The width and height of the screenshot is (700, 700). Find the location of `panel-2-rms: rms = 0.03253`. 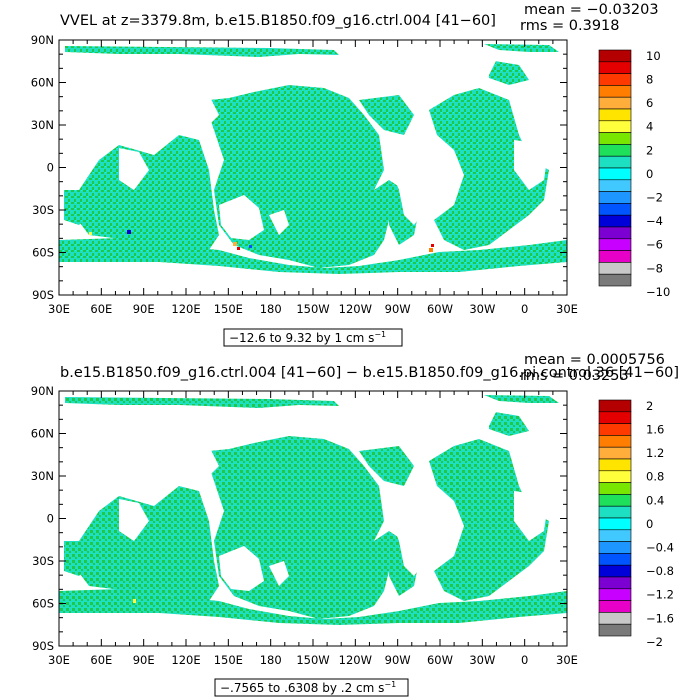

panel-2-rms: rms = 0.03253 is located at coordinates (574, 376).